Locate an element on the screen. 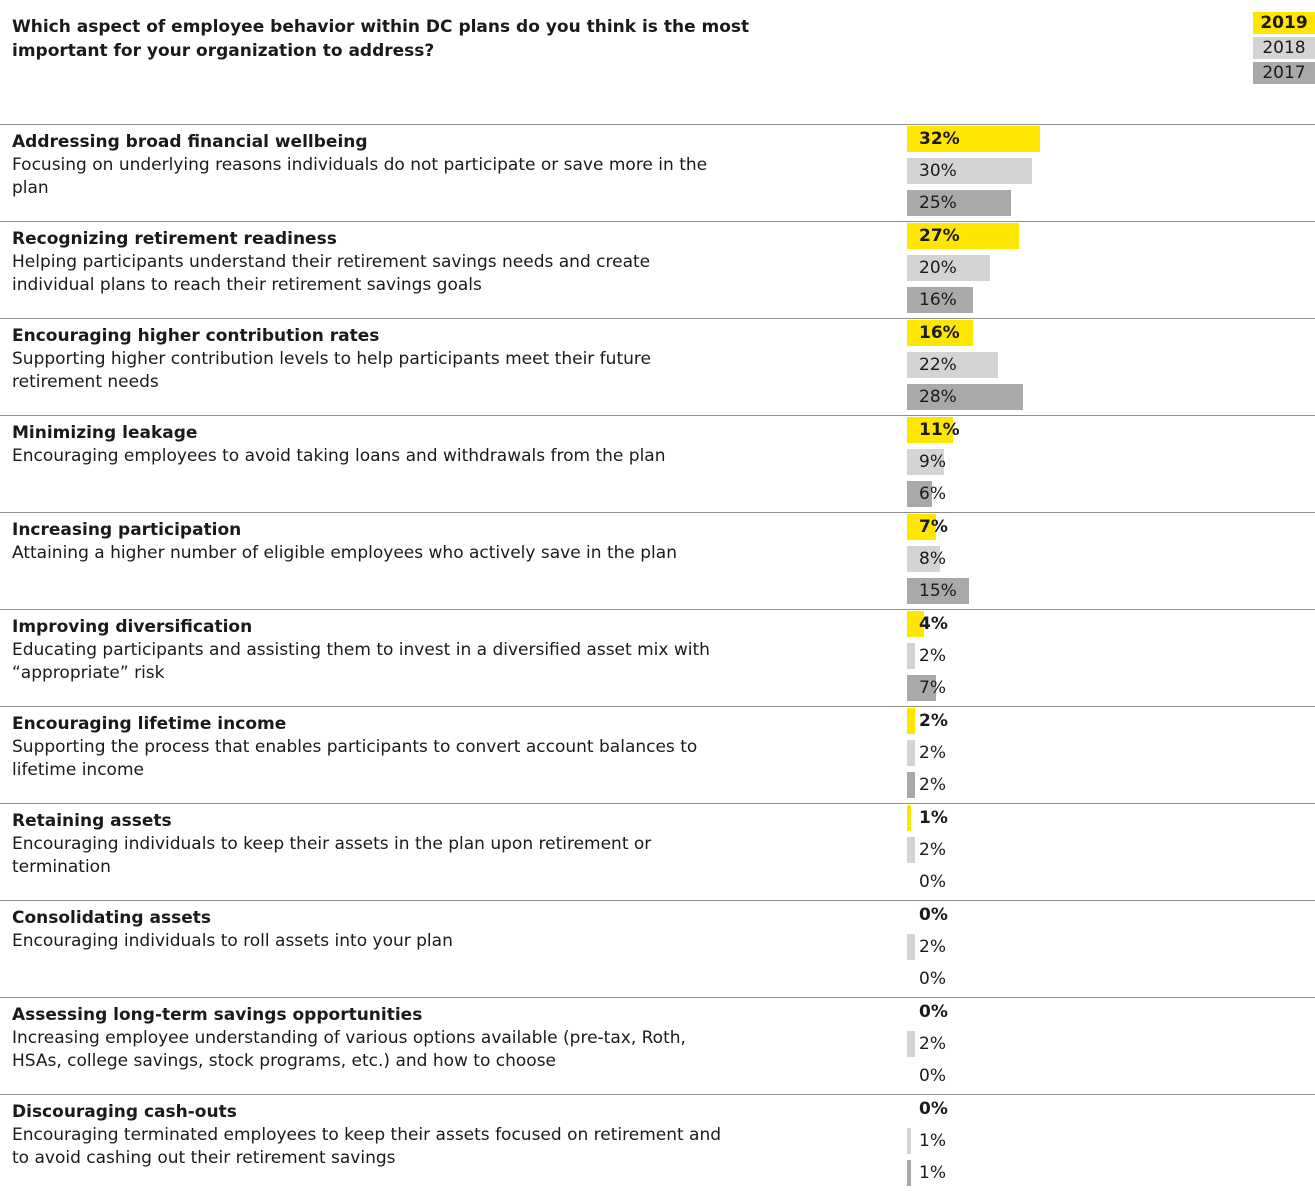 This screenshot has width=1315, height=1191. data-label-2019: 11% is located at coordinates (939, 430).